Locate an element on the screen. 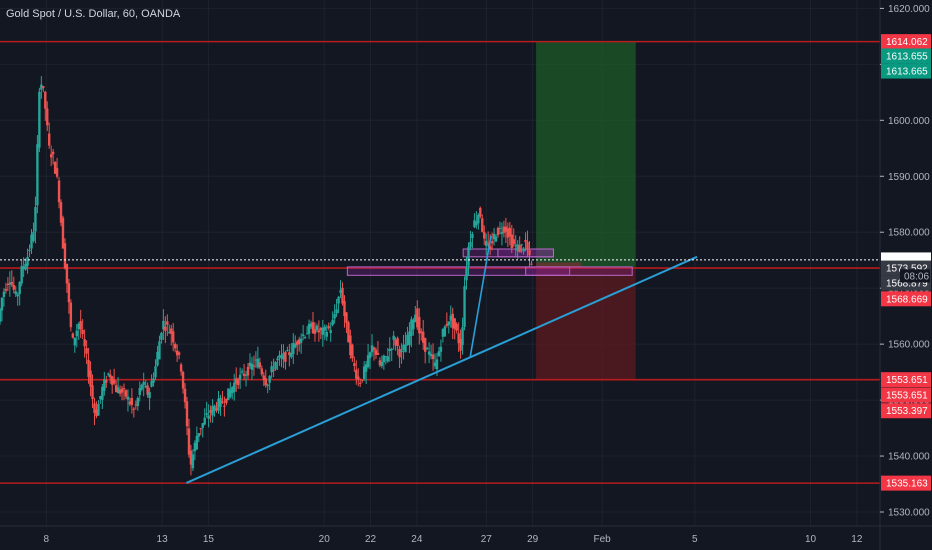 This screenshot has height=550, width=932. price-tag-label: 1613.655 is located at coordinates (907, 56).